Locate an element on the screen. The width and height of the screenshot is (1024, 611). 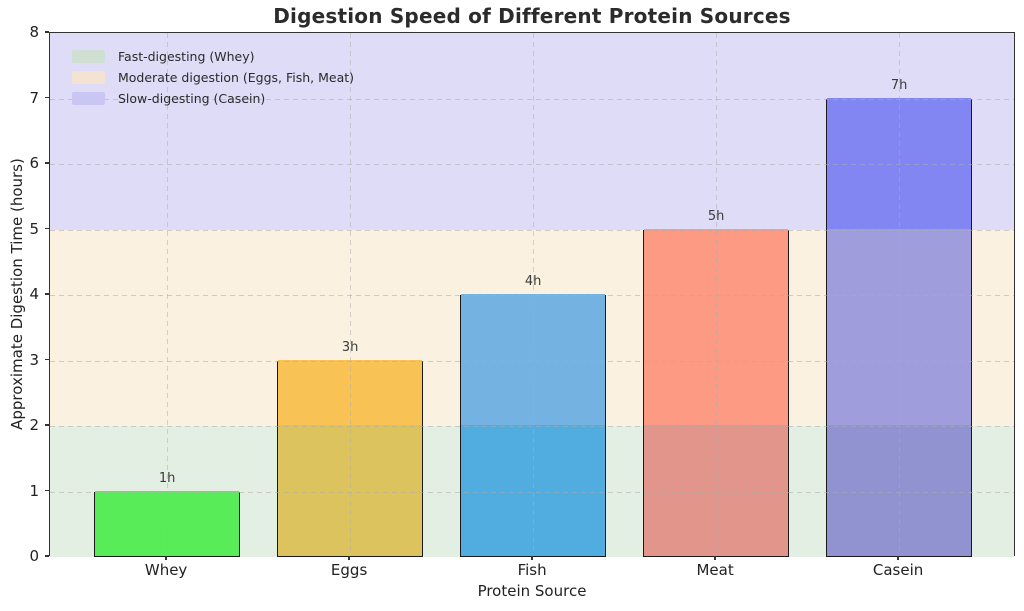
legend-label: Moderate digestion (Eggs, Fish, Meat) is located at coordinates (236, 77).